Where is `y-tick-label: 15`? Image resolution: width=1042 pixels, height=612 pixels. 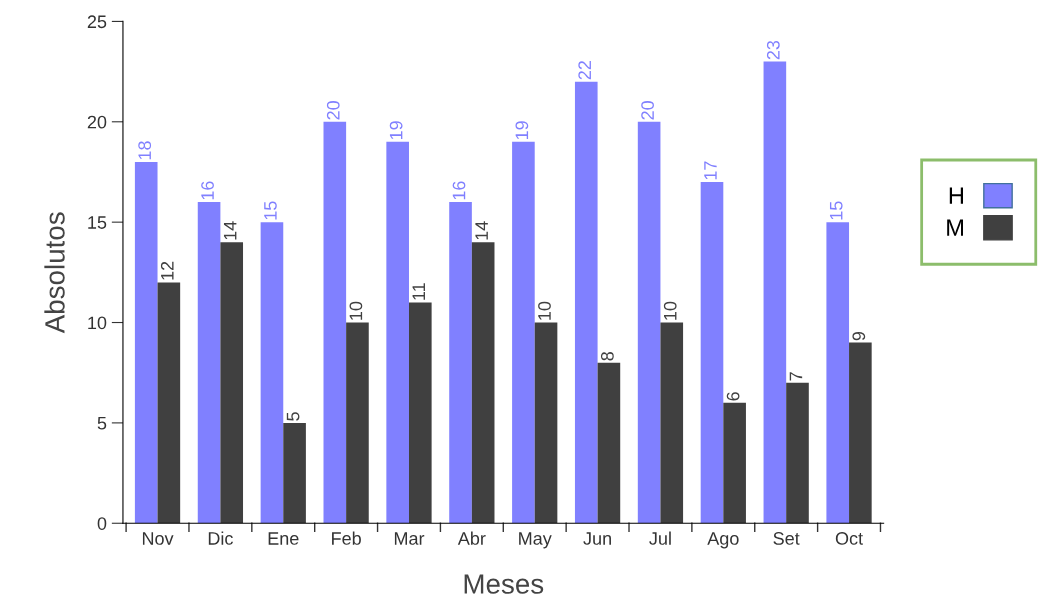
y-tick-label: 15 is located at coordinates (97, 222).